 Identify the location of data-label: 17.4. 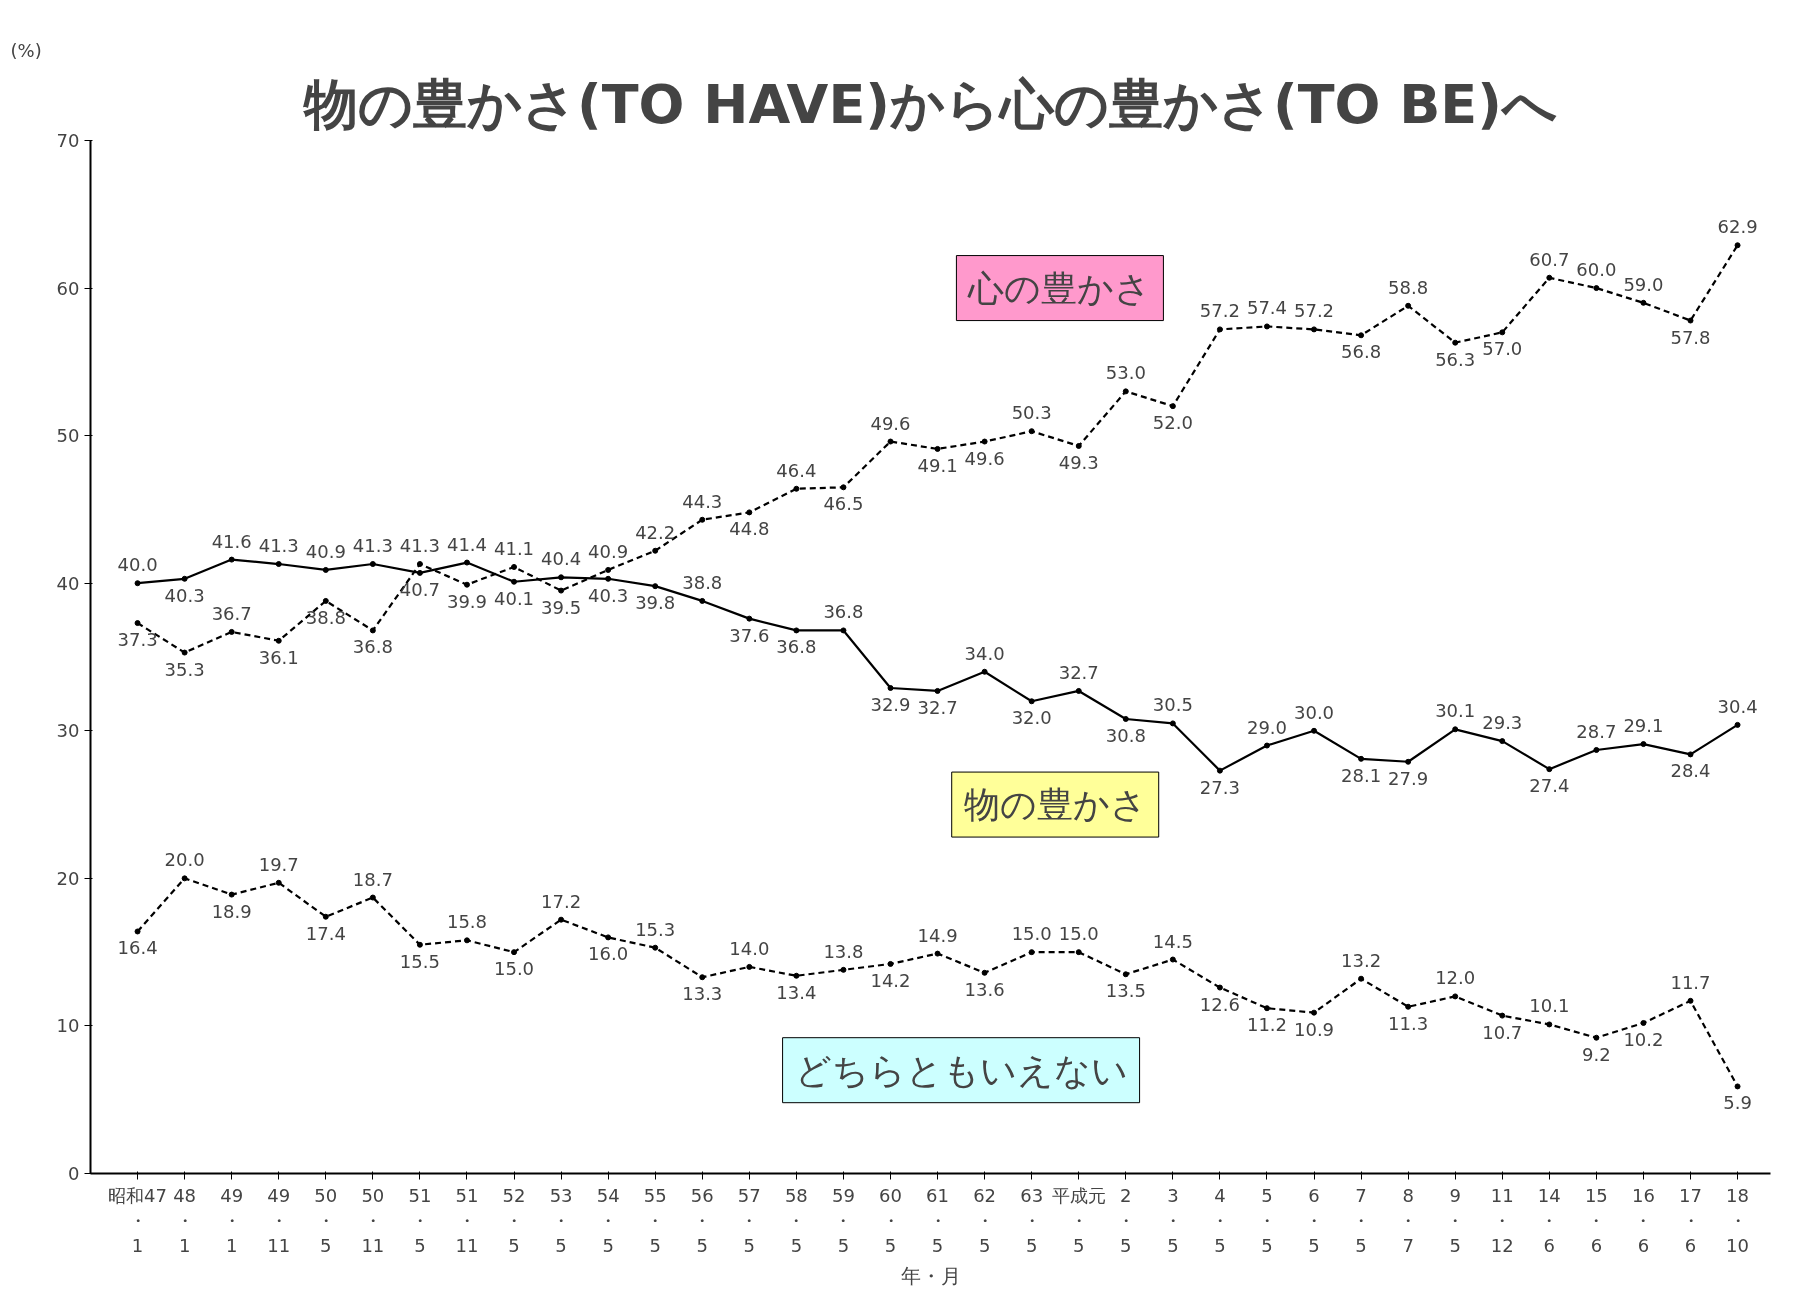
(325, 933).